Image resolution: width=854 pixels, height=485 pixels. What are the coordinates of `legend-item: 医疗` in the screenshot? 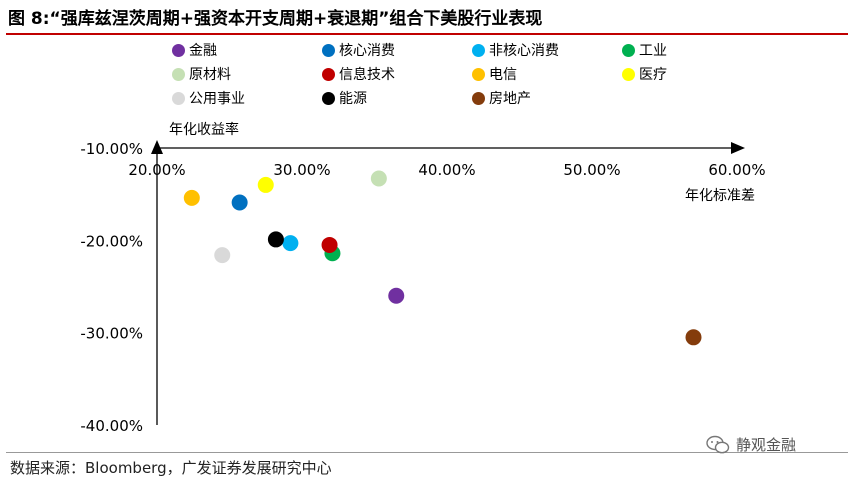 It's located at (644, 74).